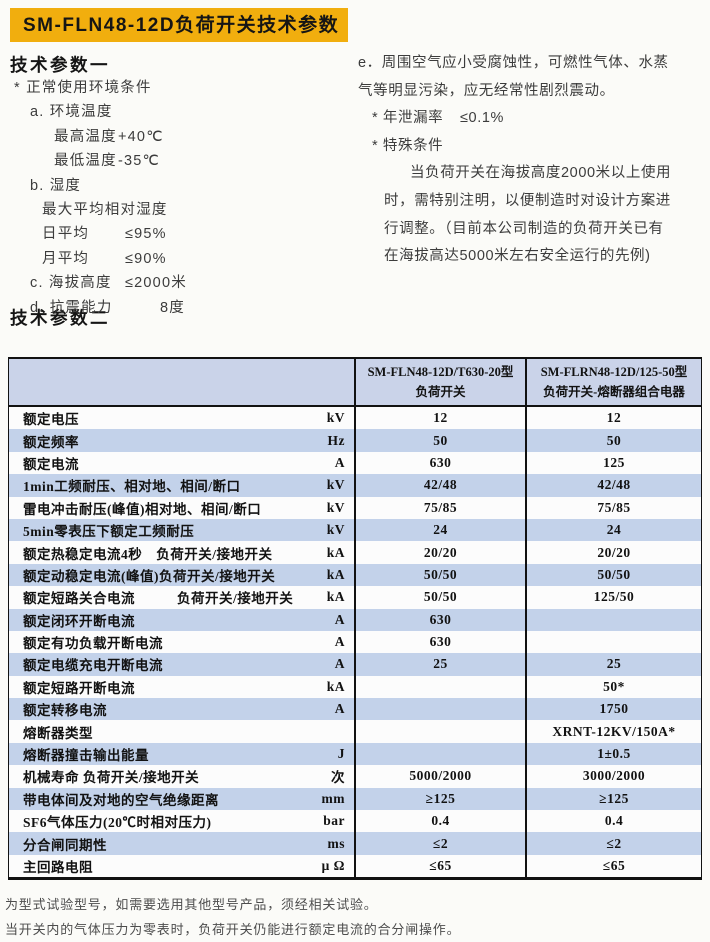 The height and width of the screenshot is (942, 710). I want to click on value-col2: 50*, so click(613, 687).